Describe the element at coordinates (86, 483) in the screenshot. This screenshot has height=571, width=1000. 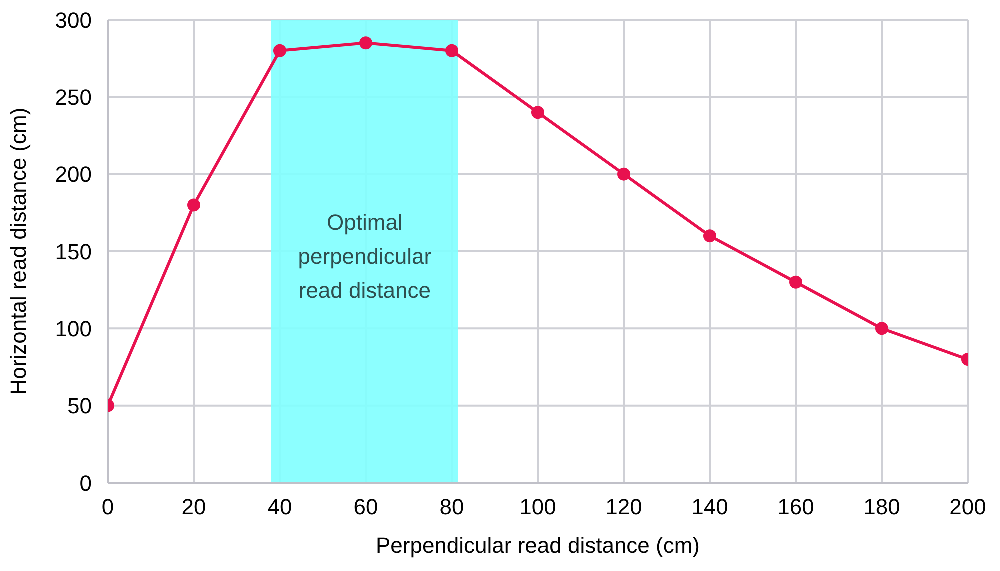
I see `y-tick-label: 0` at that location.